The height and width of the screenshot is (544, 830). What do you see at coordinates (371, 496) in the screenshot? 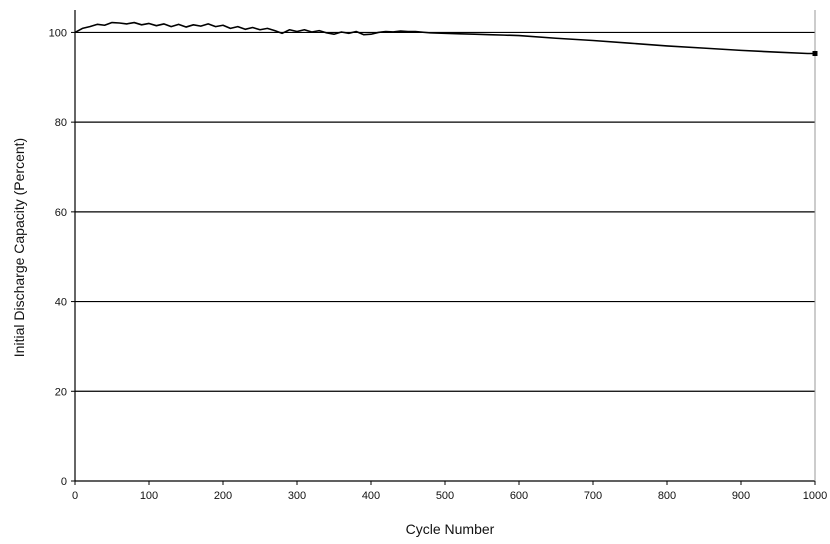
I see `x-tick-label-400: 400` at bounding box center [371, 496].